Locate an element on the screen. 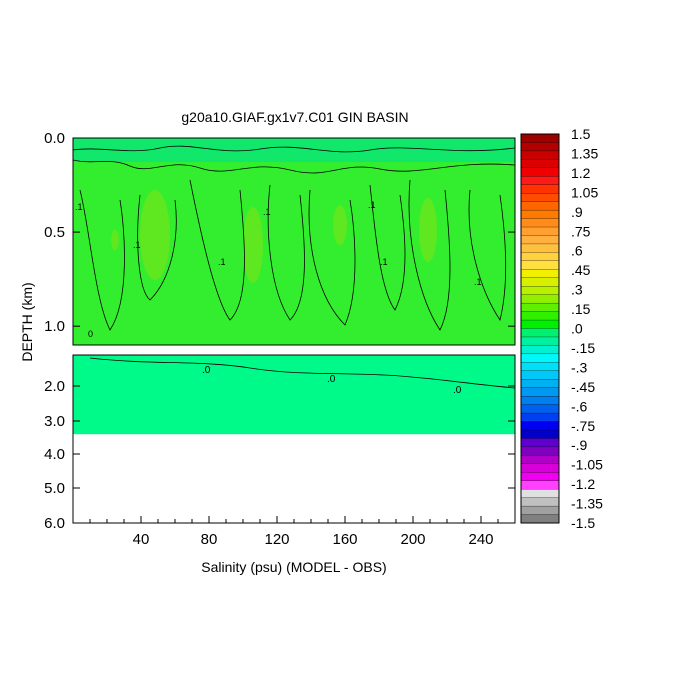 This screenshot has width=675, height=675. lower-panel-contours is located at coordinates (302, 373).